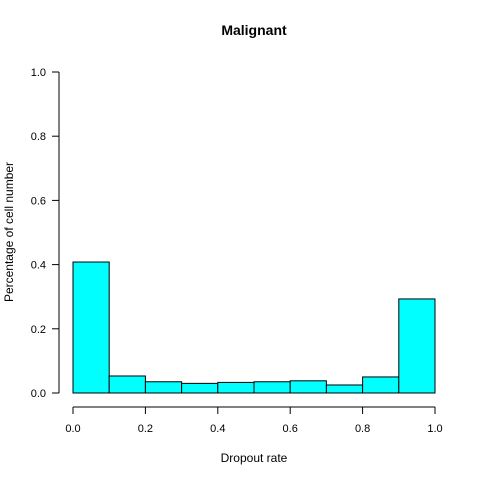  Describe the element at coordinates (72, 429) in the screenshot. I see `x-tick-label: 0.0` at that location.